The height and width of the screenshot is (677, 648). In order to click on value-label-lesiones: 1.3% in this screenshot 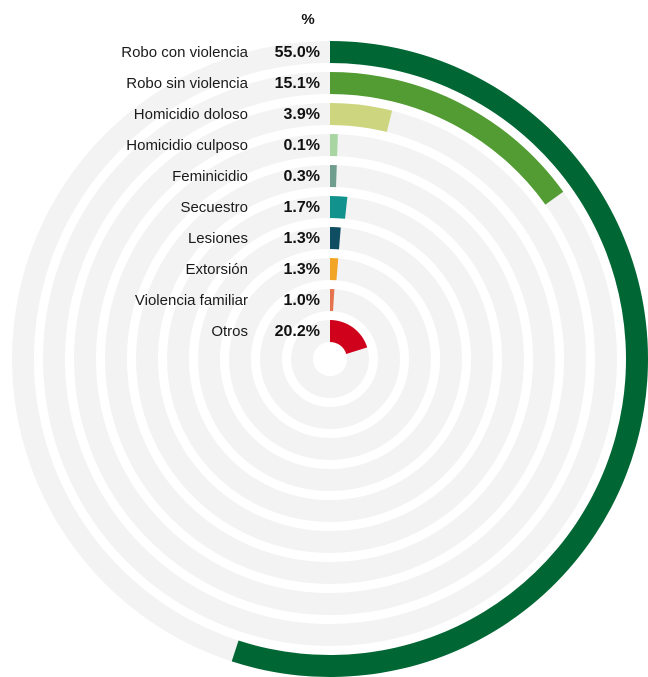, I will do `click(302, 238)`.